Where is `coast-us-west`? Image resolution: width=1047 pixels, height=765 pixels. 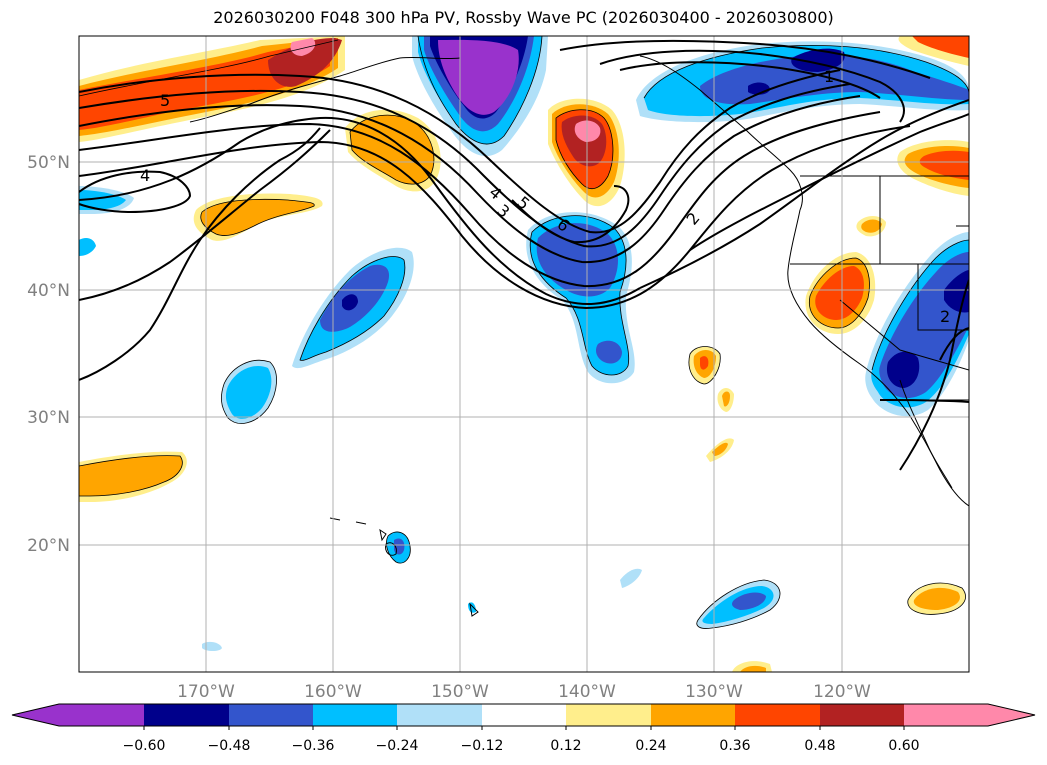
coast-us-west is located at coordinates (878, 358).